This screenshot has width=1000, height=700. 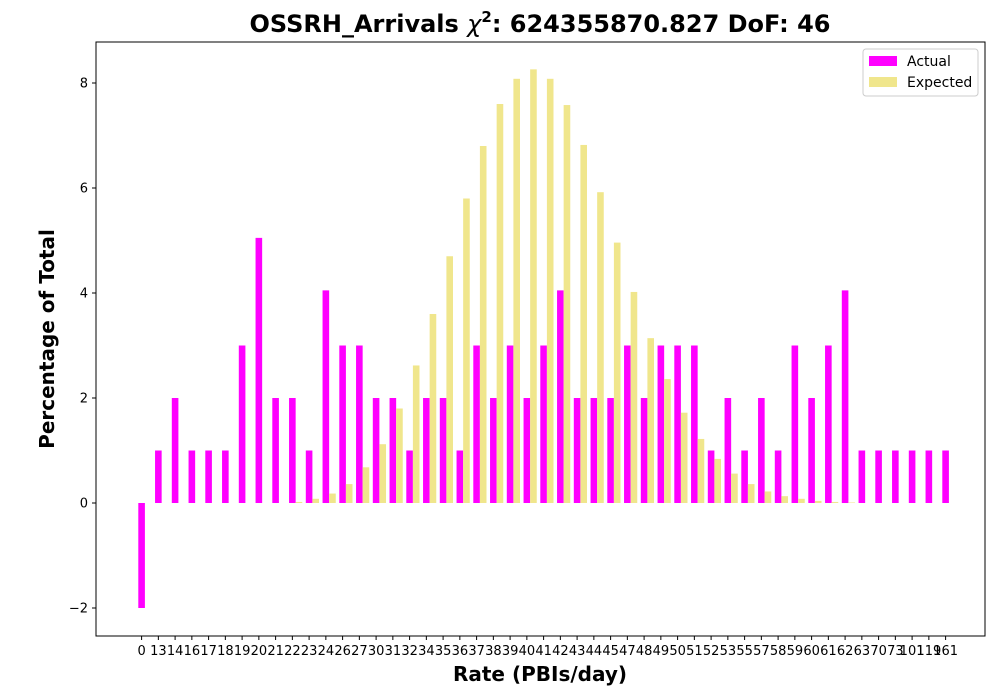 I want to click on x-tick-label: 38, so click(x=493, y=651).